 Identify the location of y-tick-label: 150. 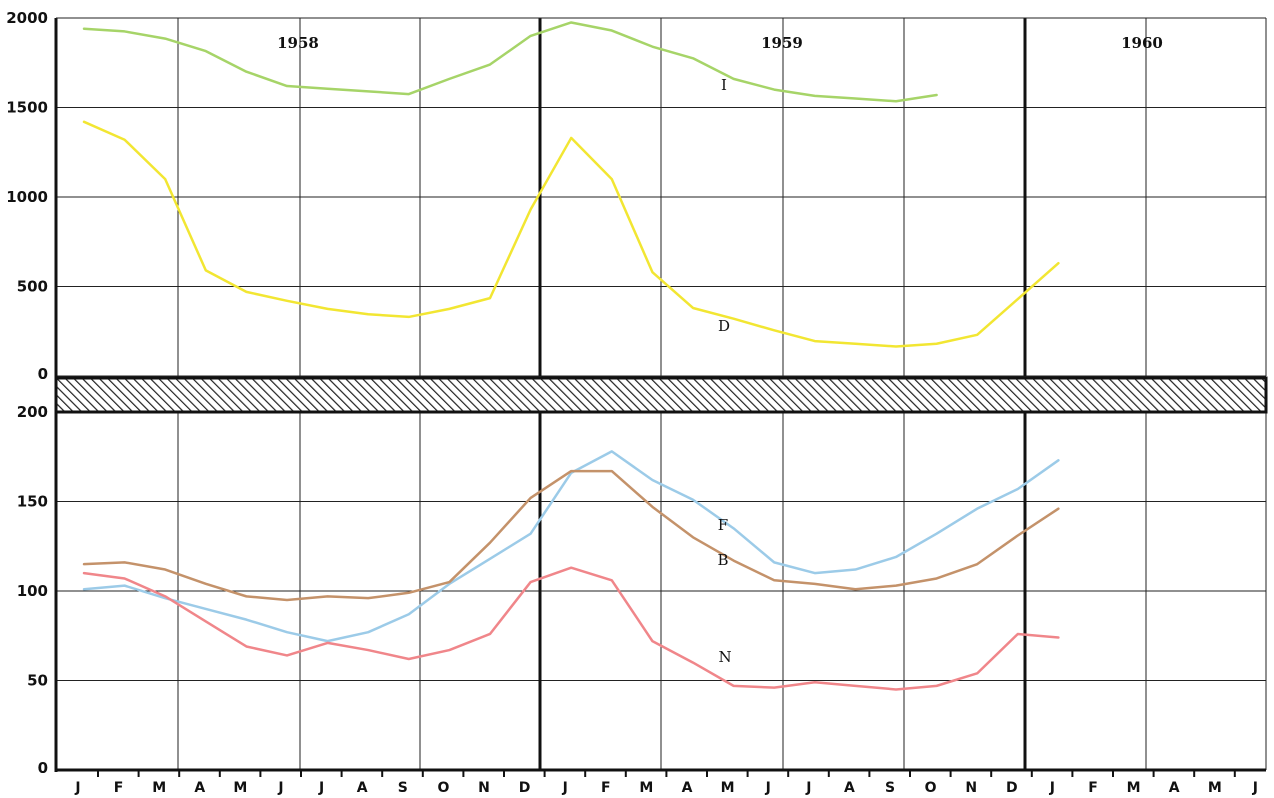
(32, 502).